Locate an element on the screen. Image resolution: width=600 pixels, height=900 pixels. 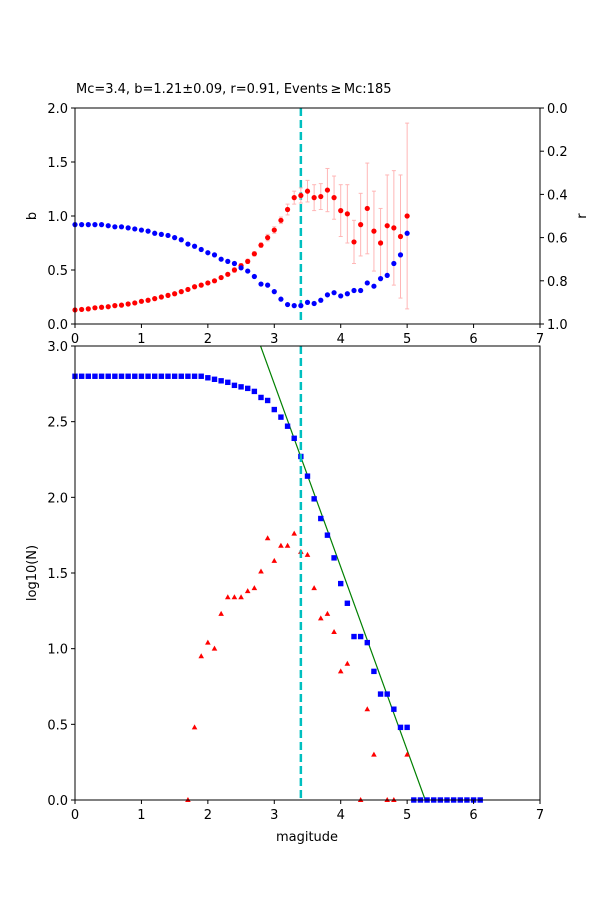
top-y-label: b is located at coordinates (32, 216).